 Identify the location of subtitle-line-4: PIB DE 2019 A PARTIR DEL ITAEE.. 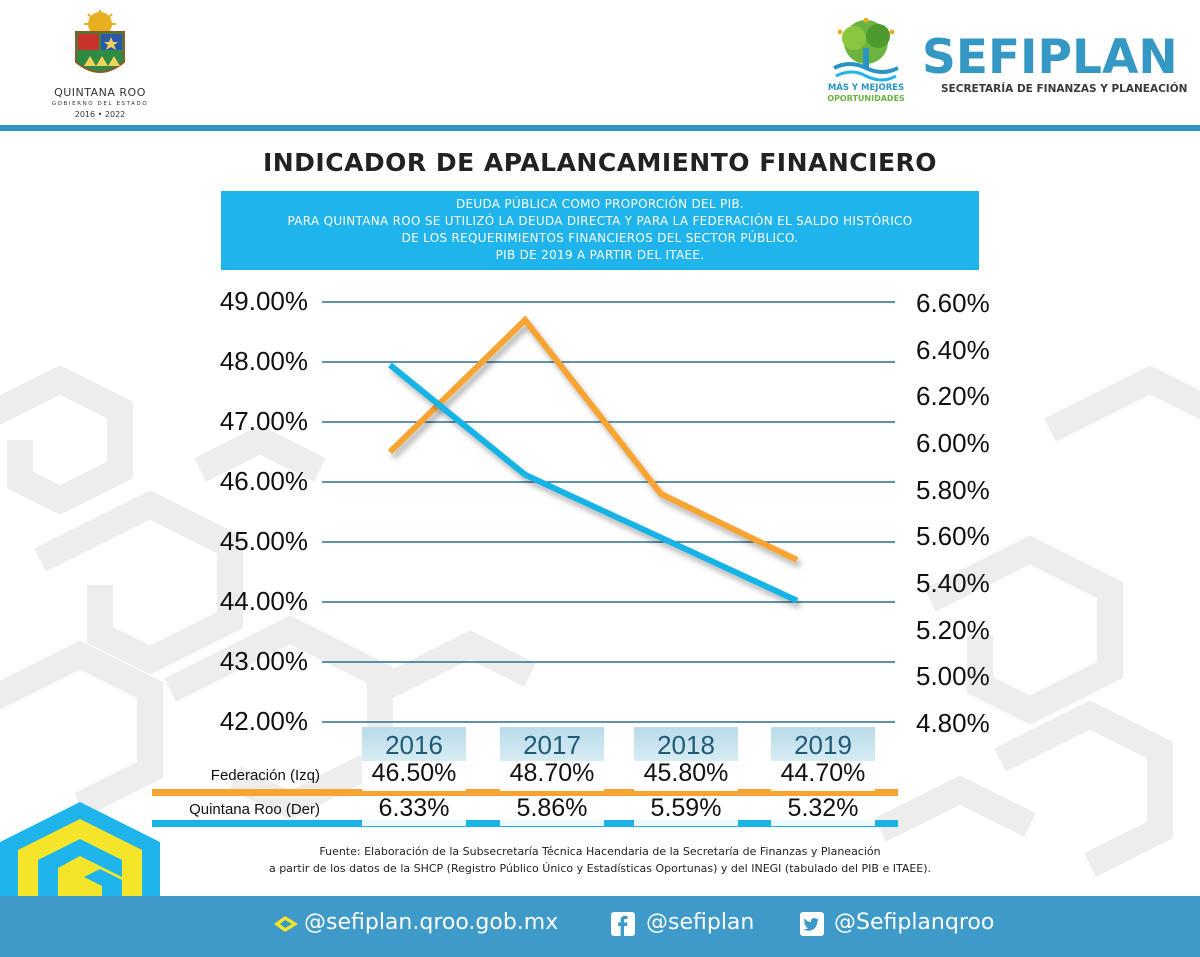
(600, 255).